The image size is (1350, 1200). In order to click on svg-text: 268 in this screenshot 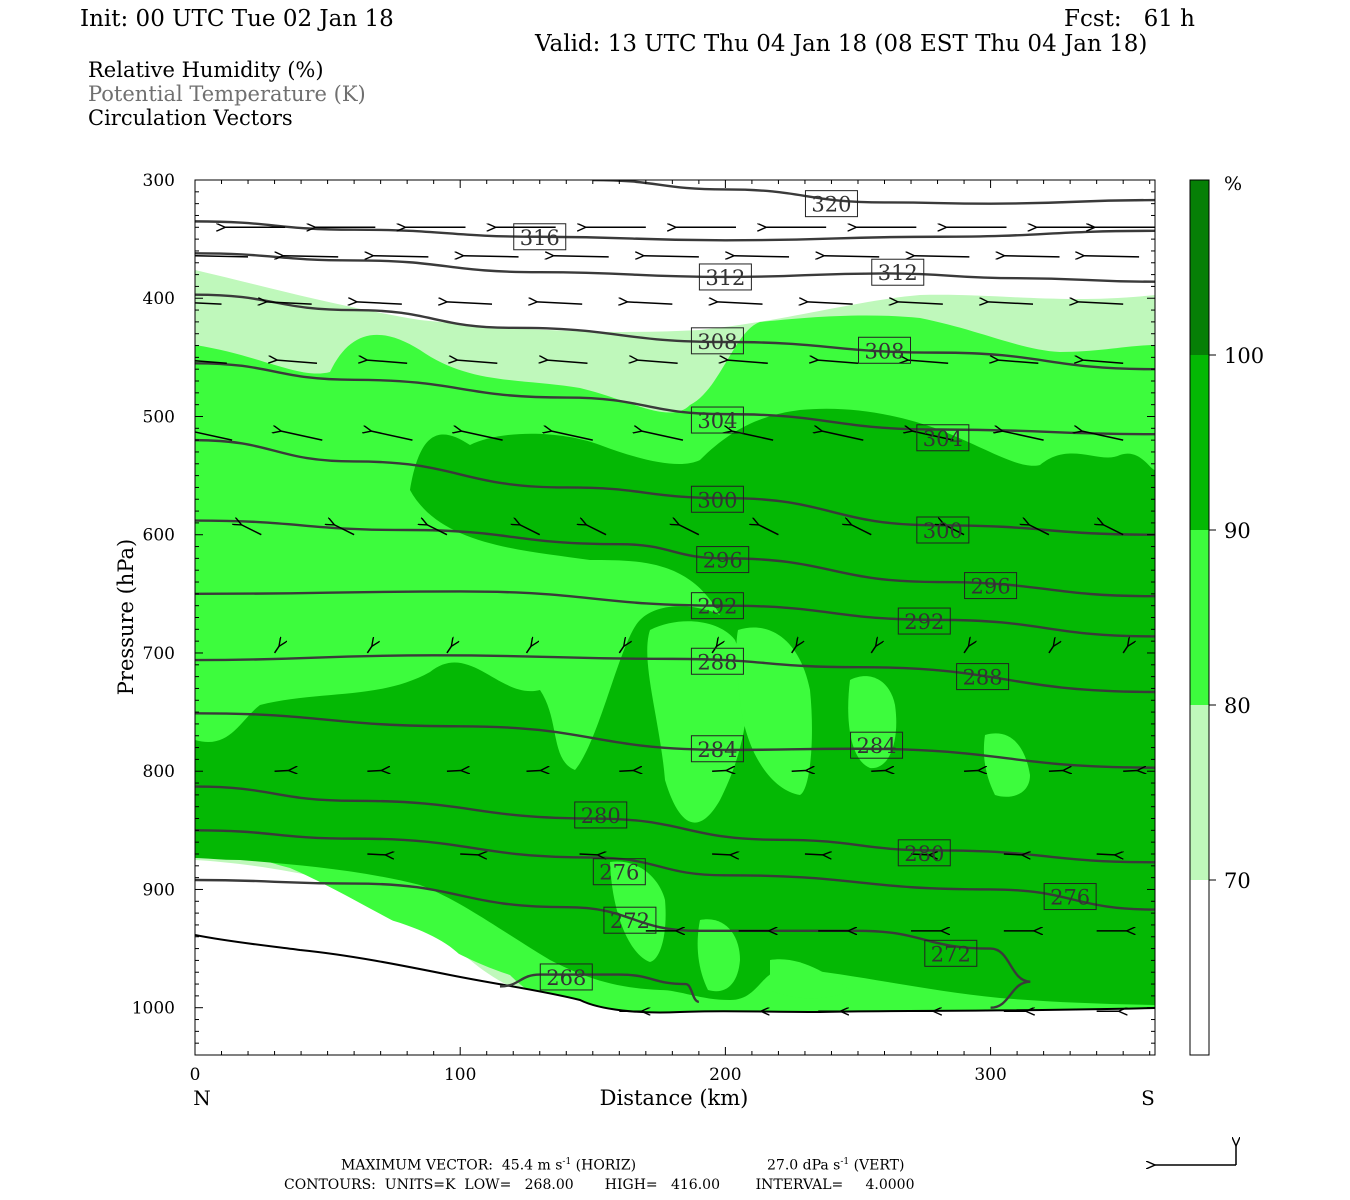, I will do `click(566, 978)`.